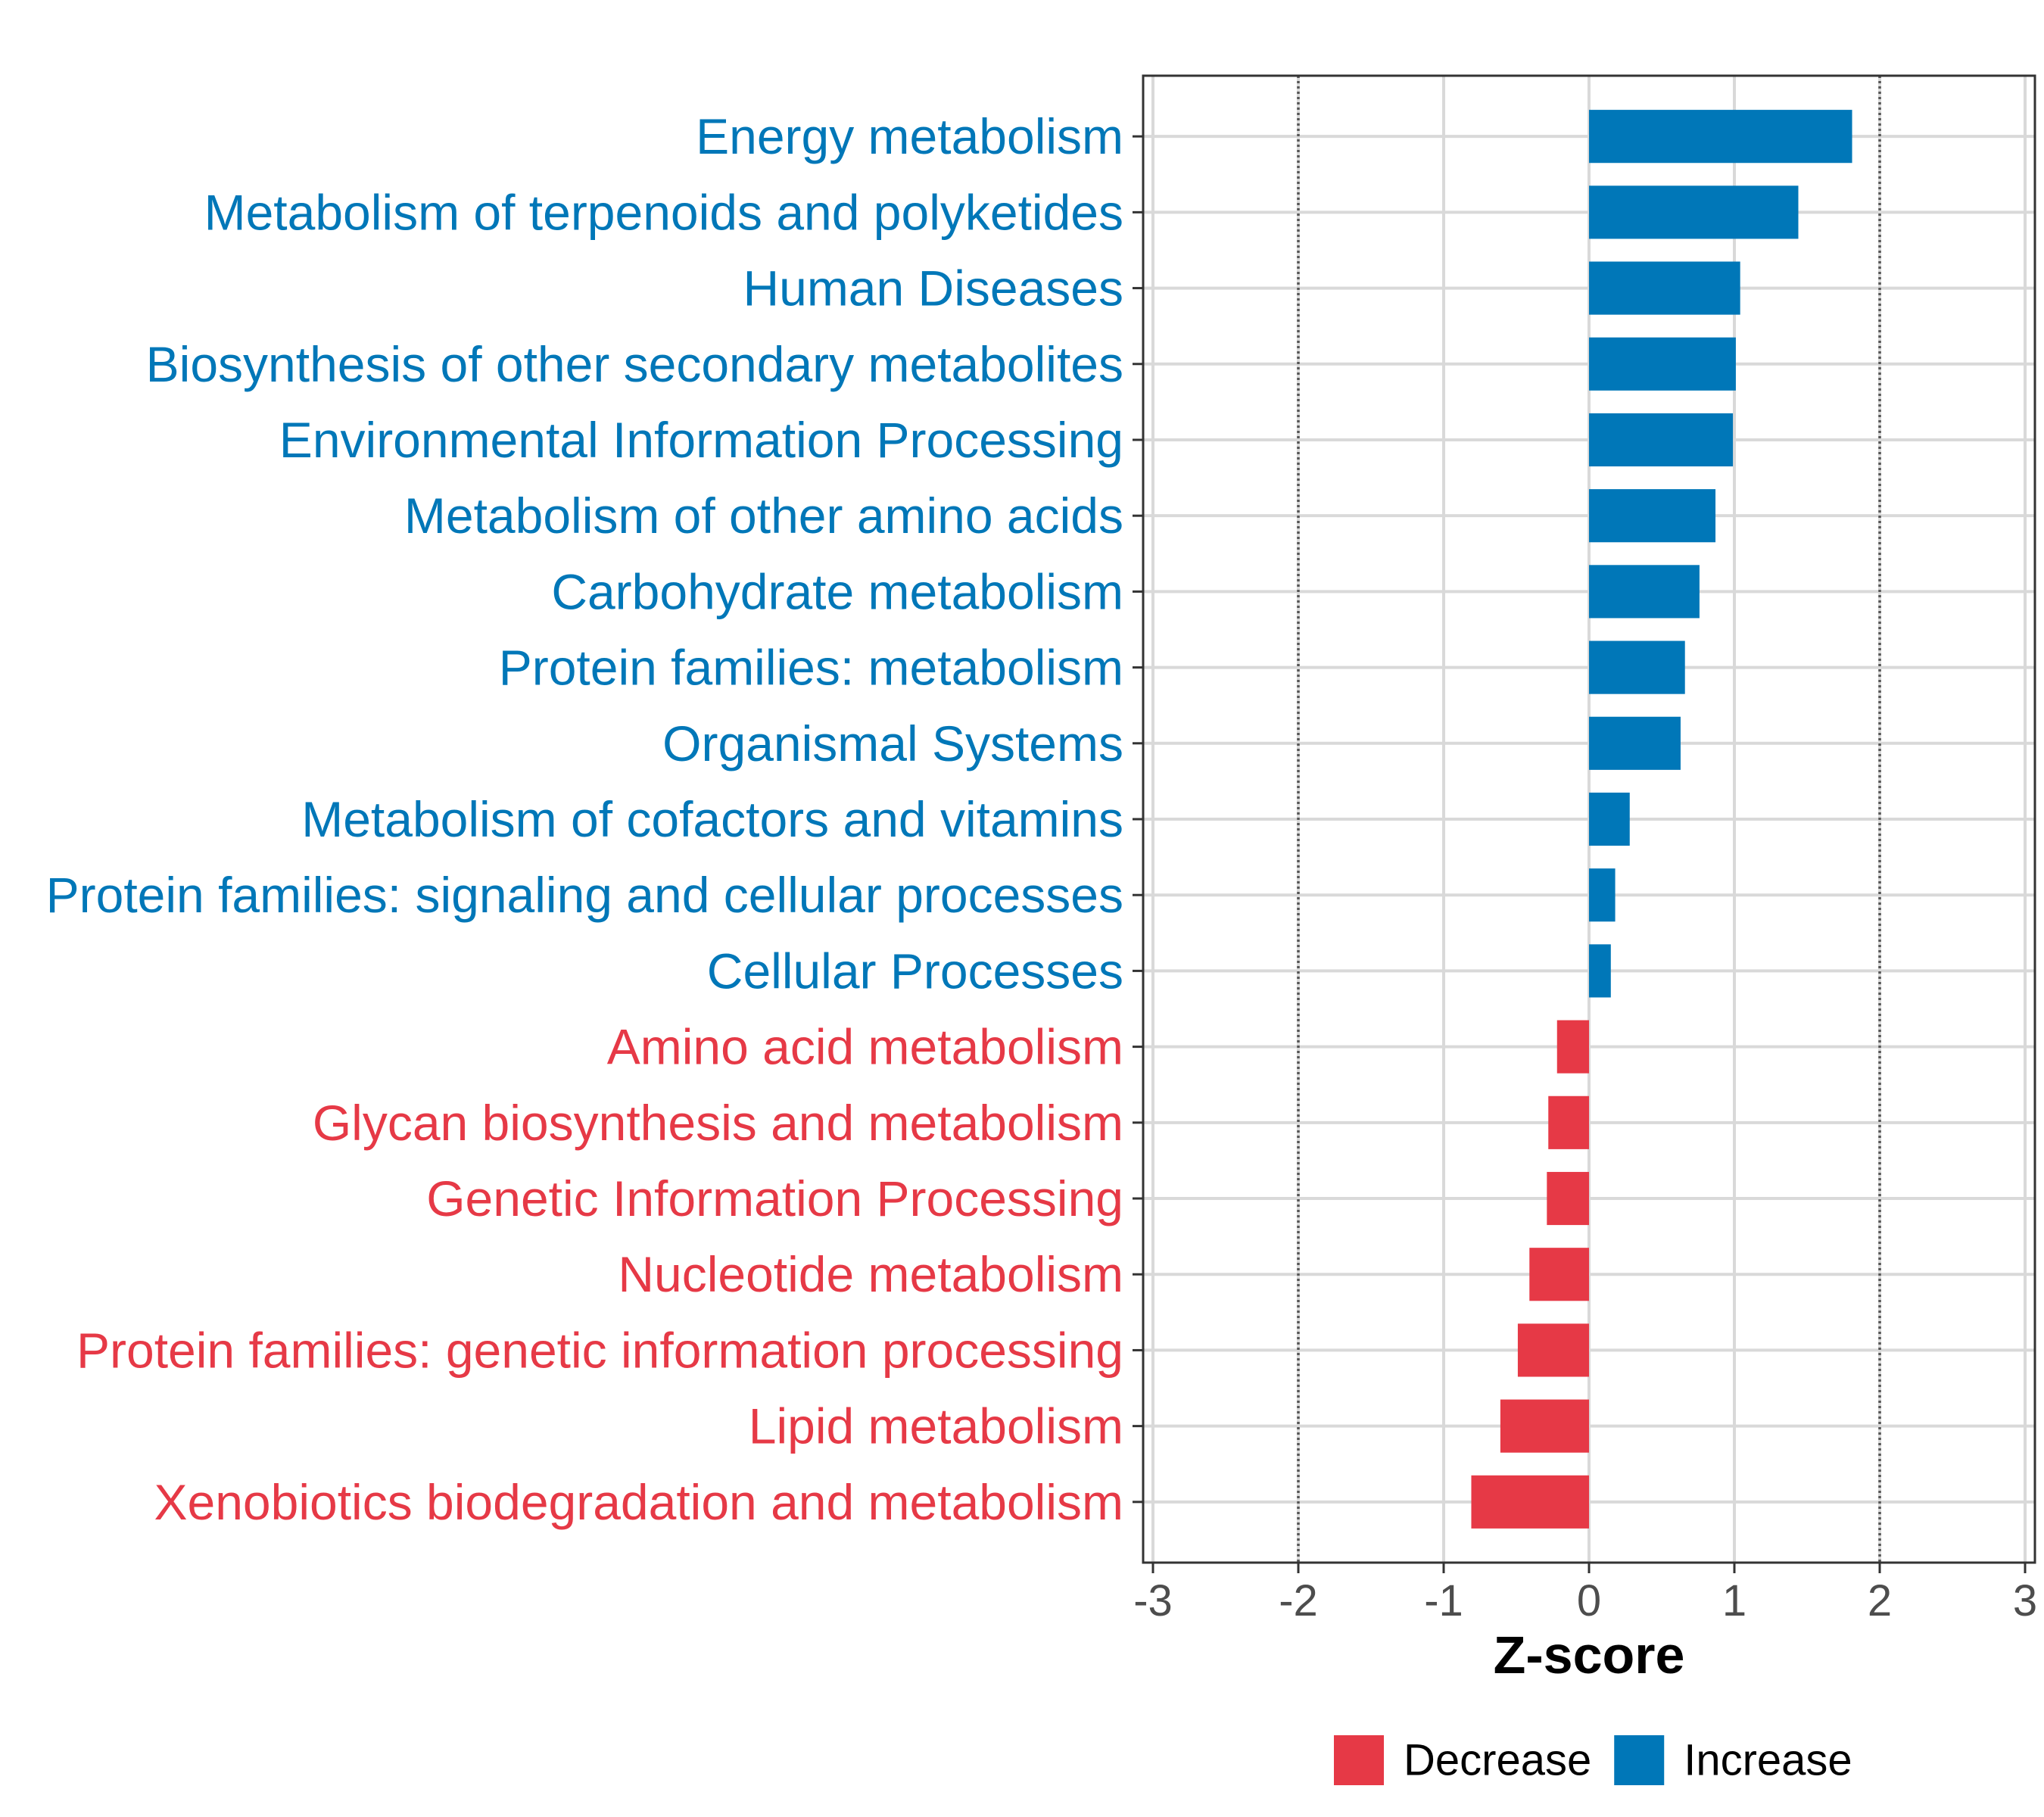 This screenshot has height=1817, width=2044. Describe the element at coordinates (1497, 1760) in the screenshot. I see `legend-label-decrease: Decrease` at that location.